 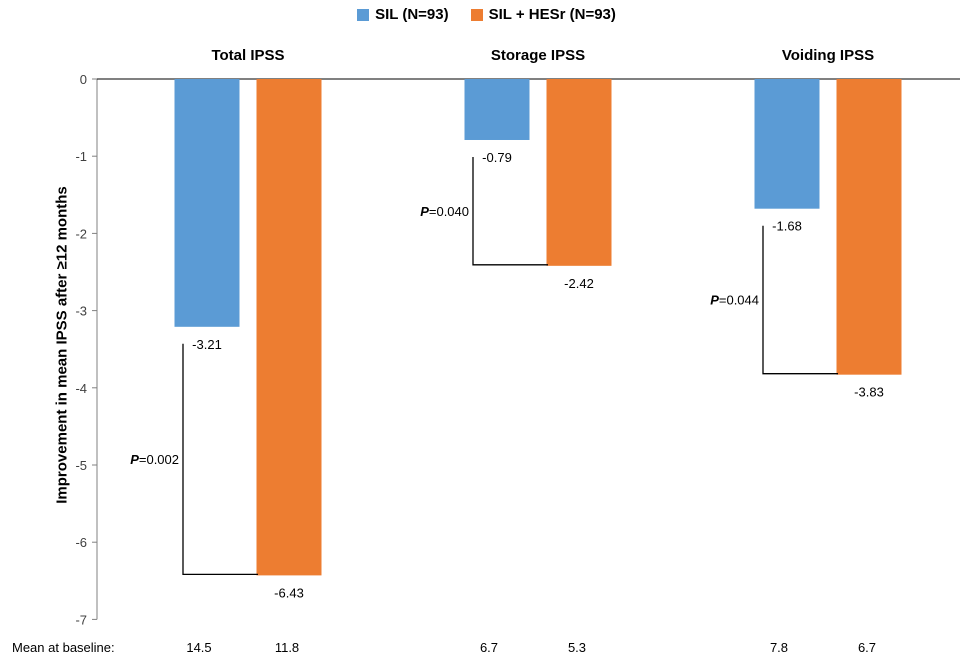 I want to click on y-tick-label: -4, so click(x=81, y=388).